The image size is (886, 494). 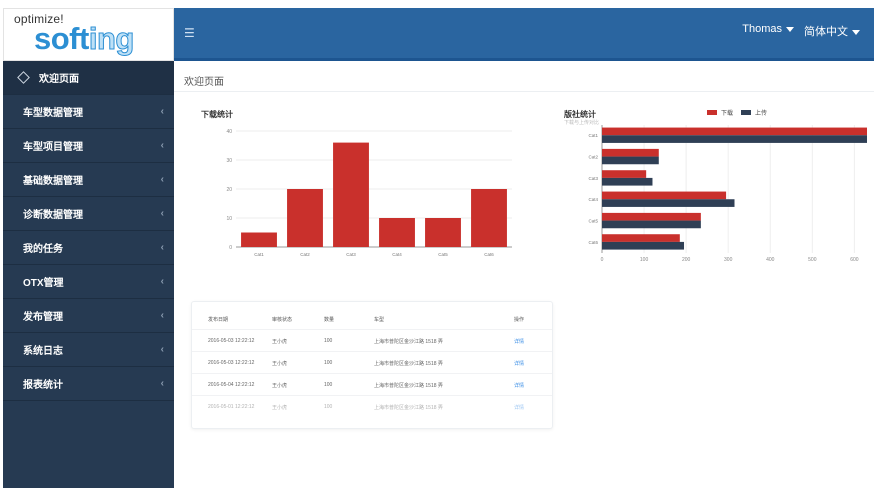 What do you see at coordinates (812, 260) in the screenshot?
I see `x-tick-label: 500` at bounding box center [812, 260].